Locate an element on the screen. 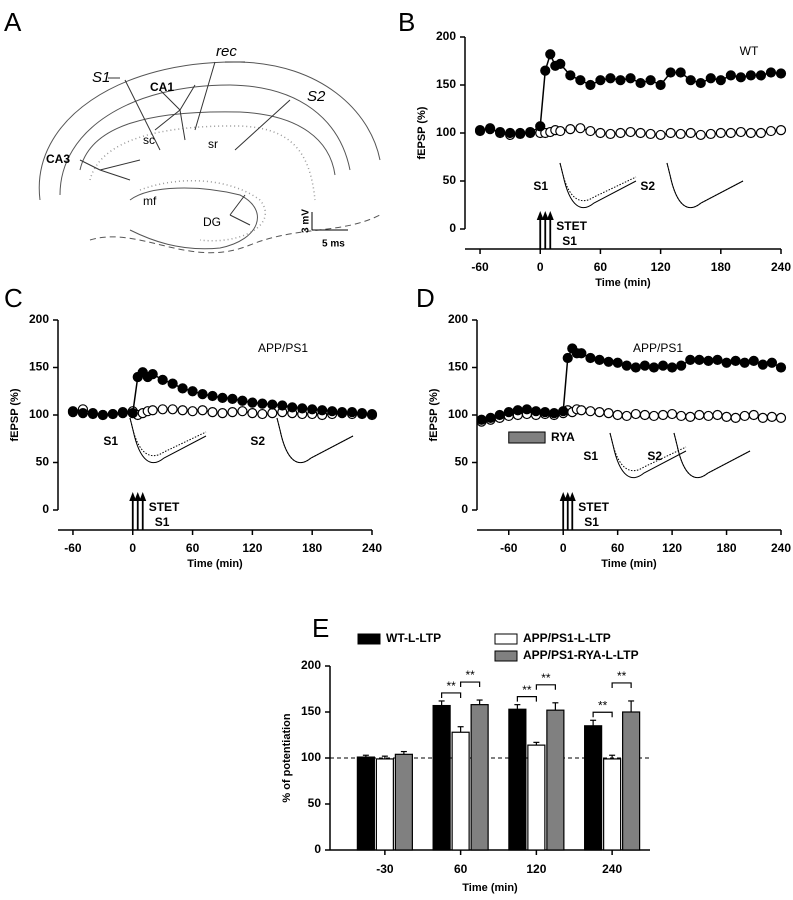  scale-v: 3 mV is located at coordinates (306, 221).